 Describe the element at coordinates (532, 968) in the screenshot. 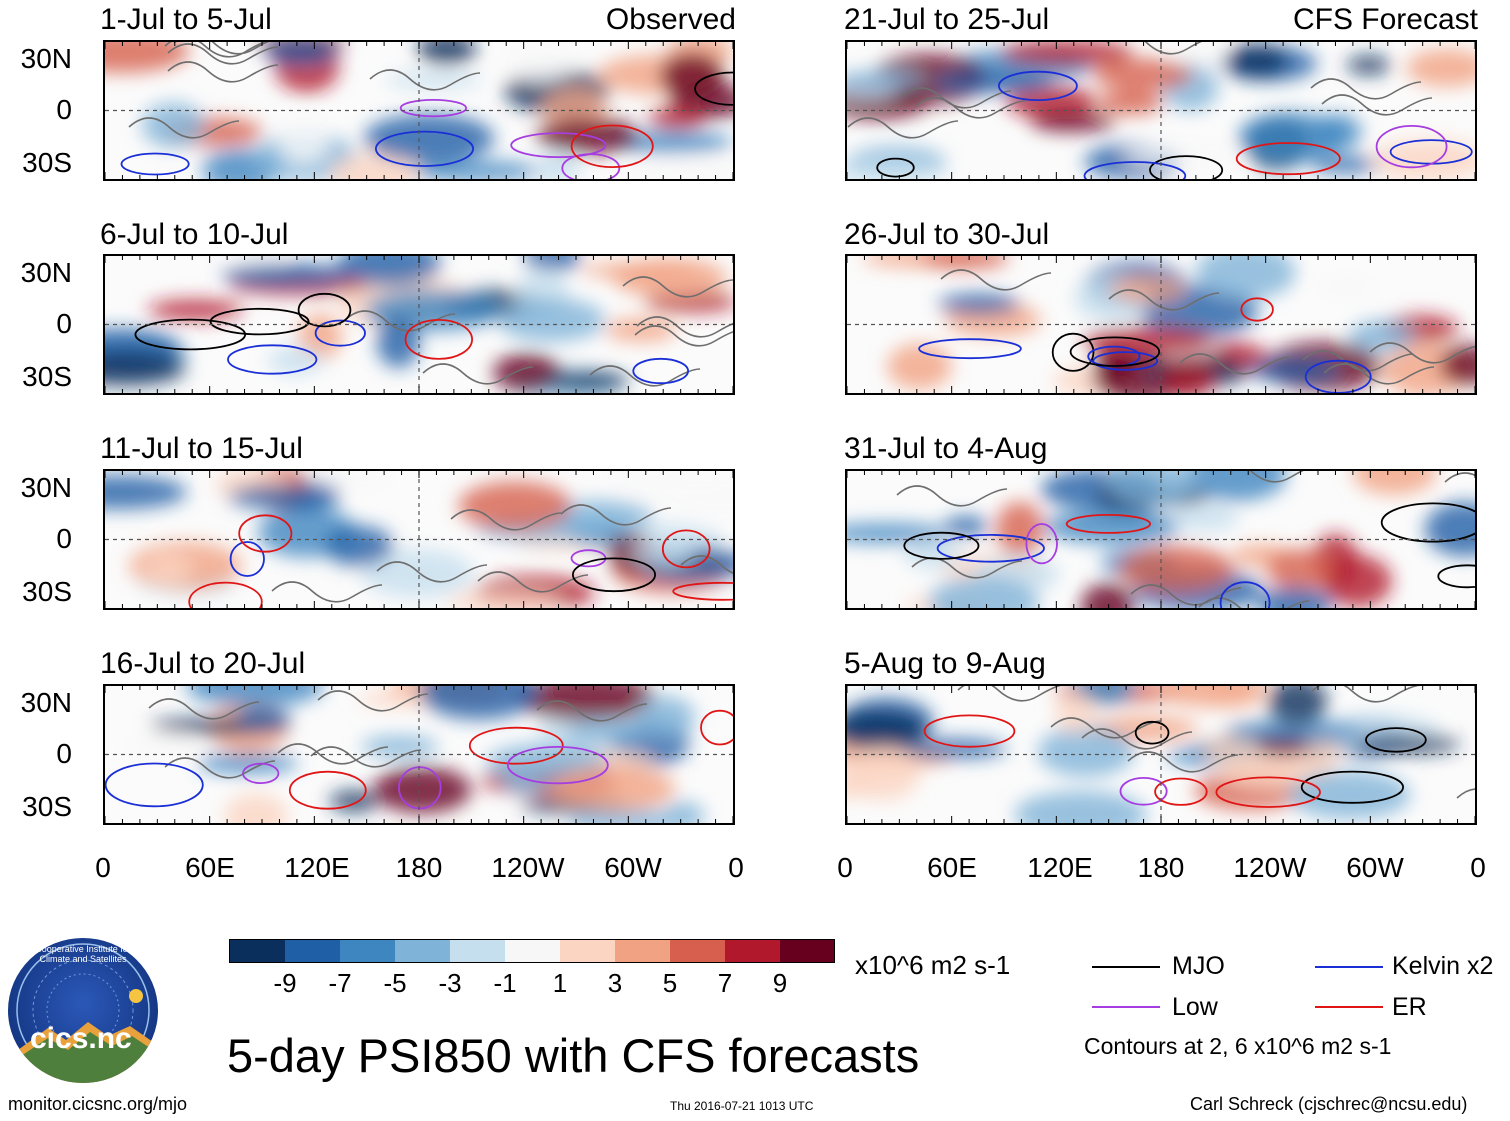

I see `colorbar: -9 -7 -5 -3 -1 1 3 5 7 9` at that location.